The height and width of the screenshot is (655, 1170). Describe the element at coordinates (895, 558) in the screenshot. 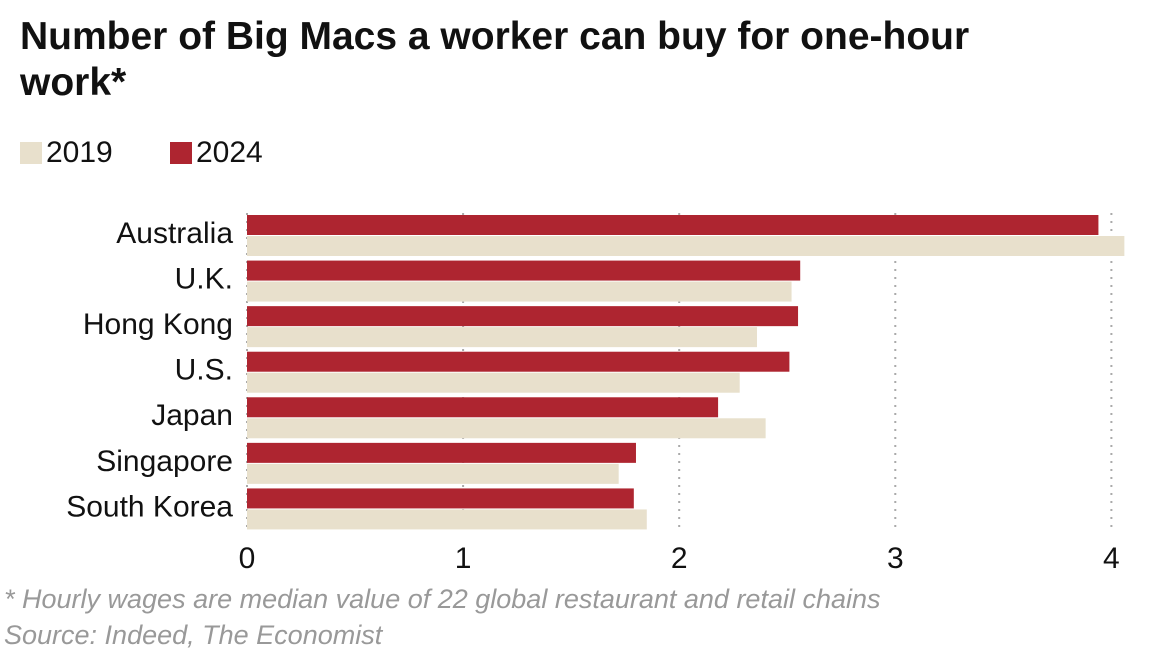

I see `x-tick-label: 3` at that location.